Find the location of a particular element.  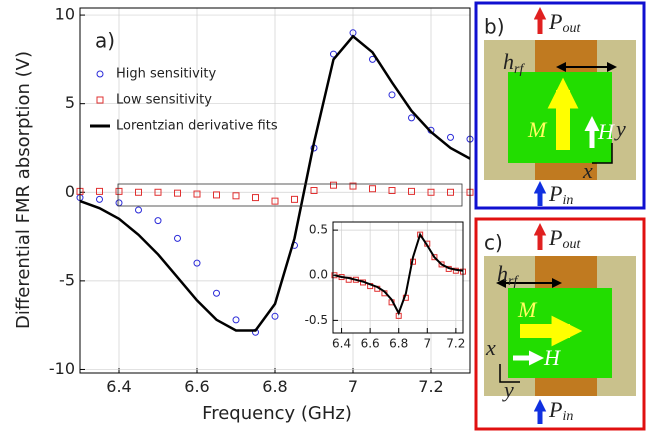

y-tick-label: 0.0 is located at coordinates (318, 275).